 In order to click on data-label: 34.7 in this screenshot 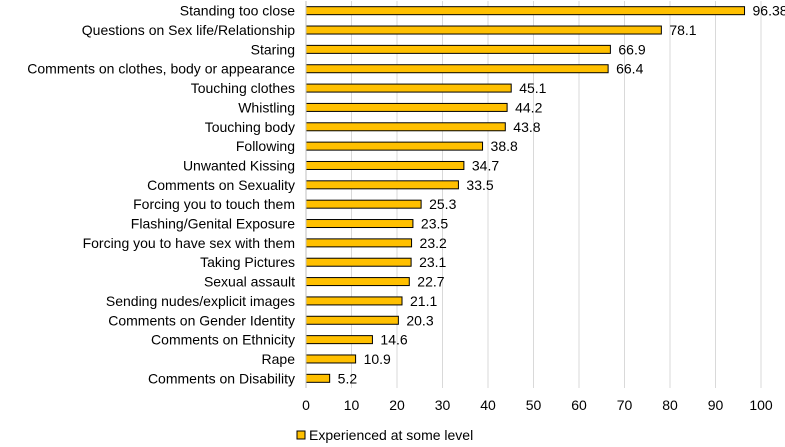, I will do `click(485, 165)`.